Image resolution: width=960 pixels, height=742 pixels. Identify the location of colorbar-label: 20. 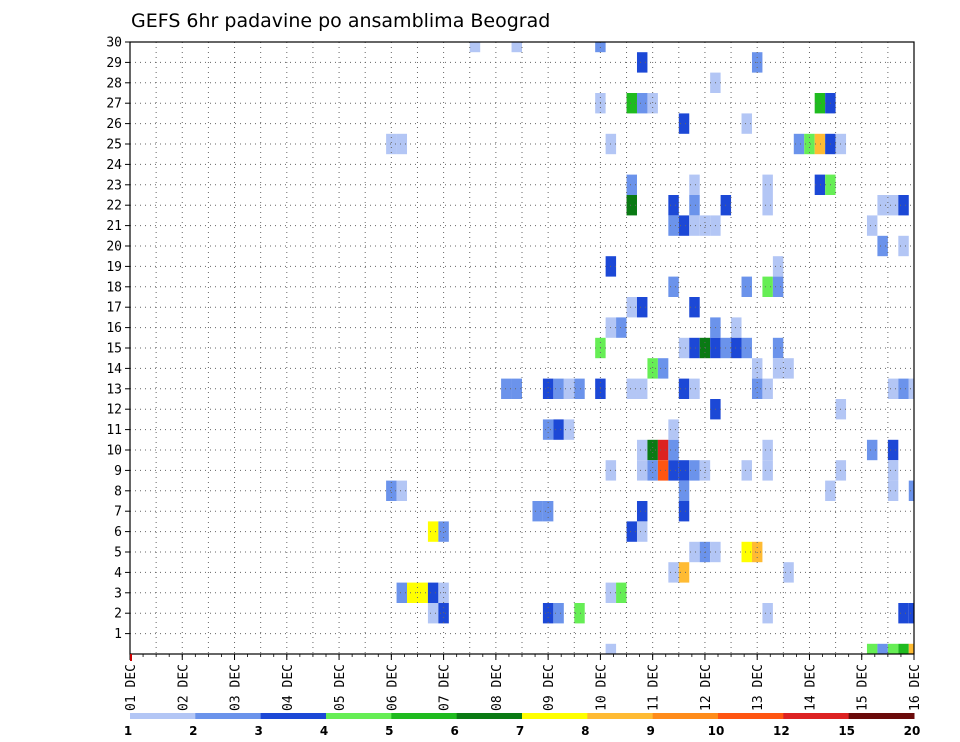
(912, 731).